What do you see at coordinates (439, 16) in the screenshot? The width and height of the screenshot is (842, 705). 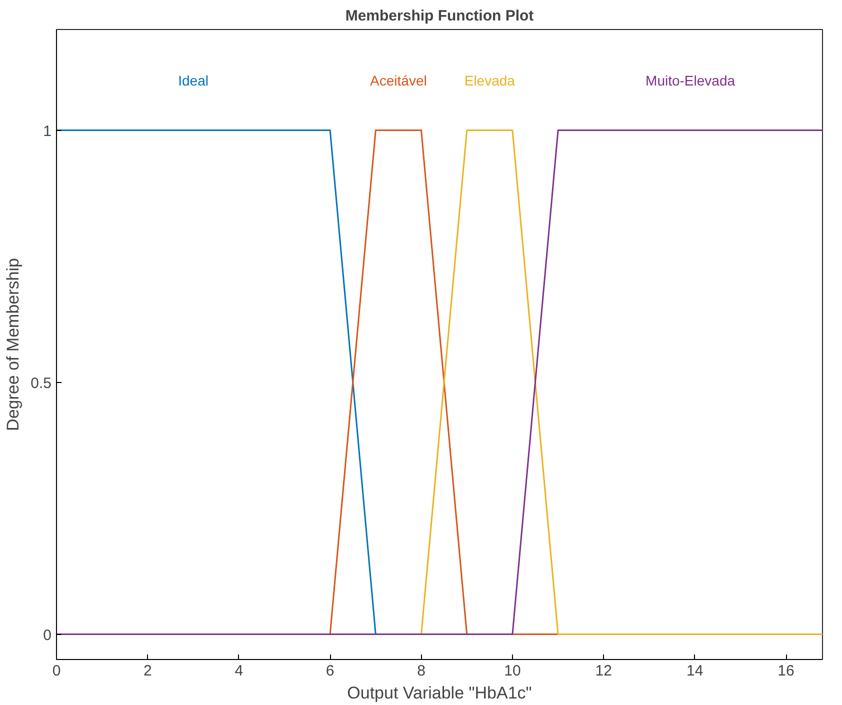 I see `chart-title: Membership Function Plot` at bounding box center [439, 16].